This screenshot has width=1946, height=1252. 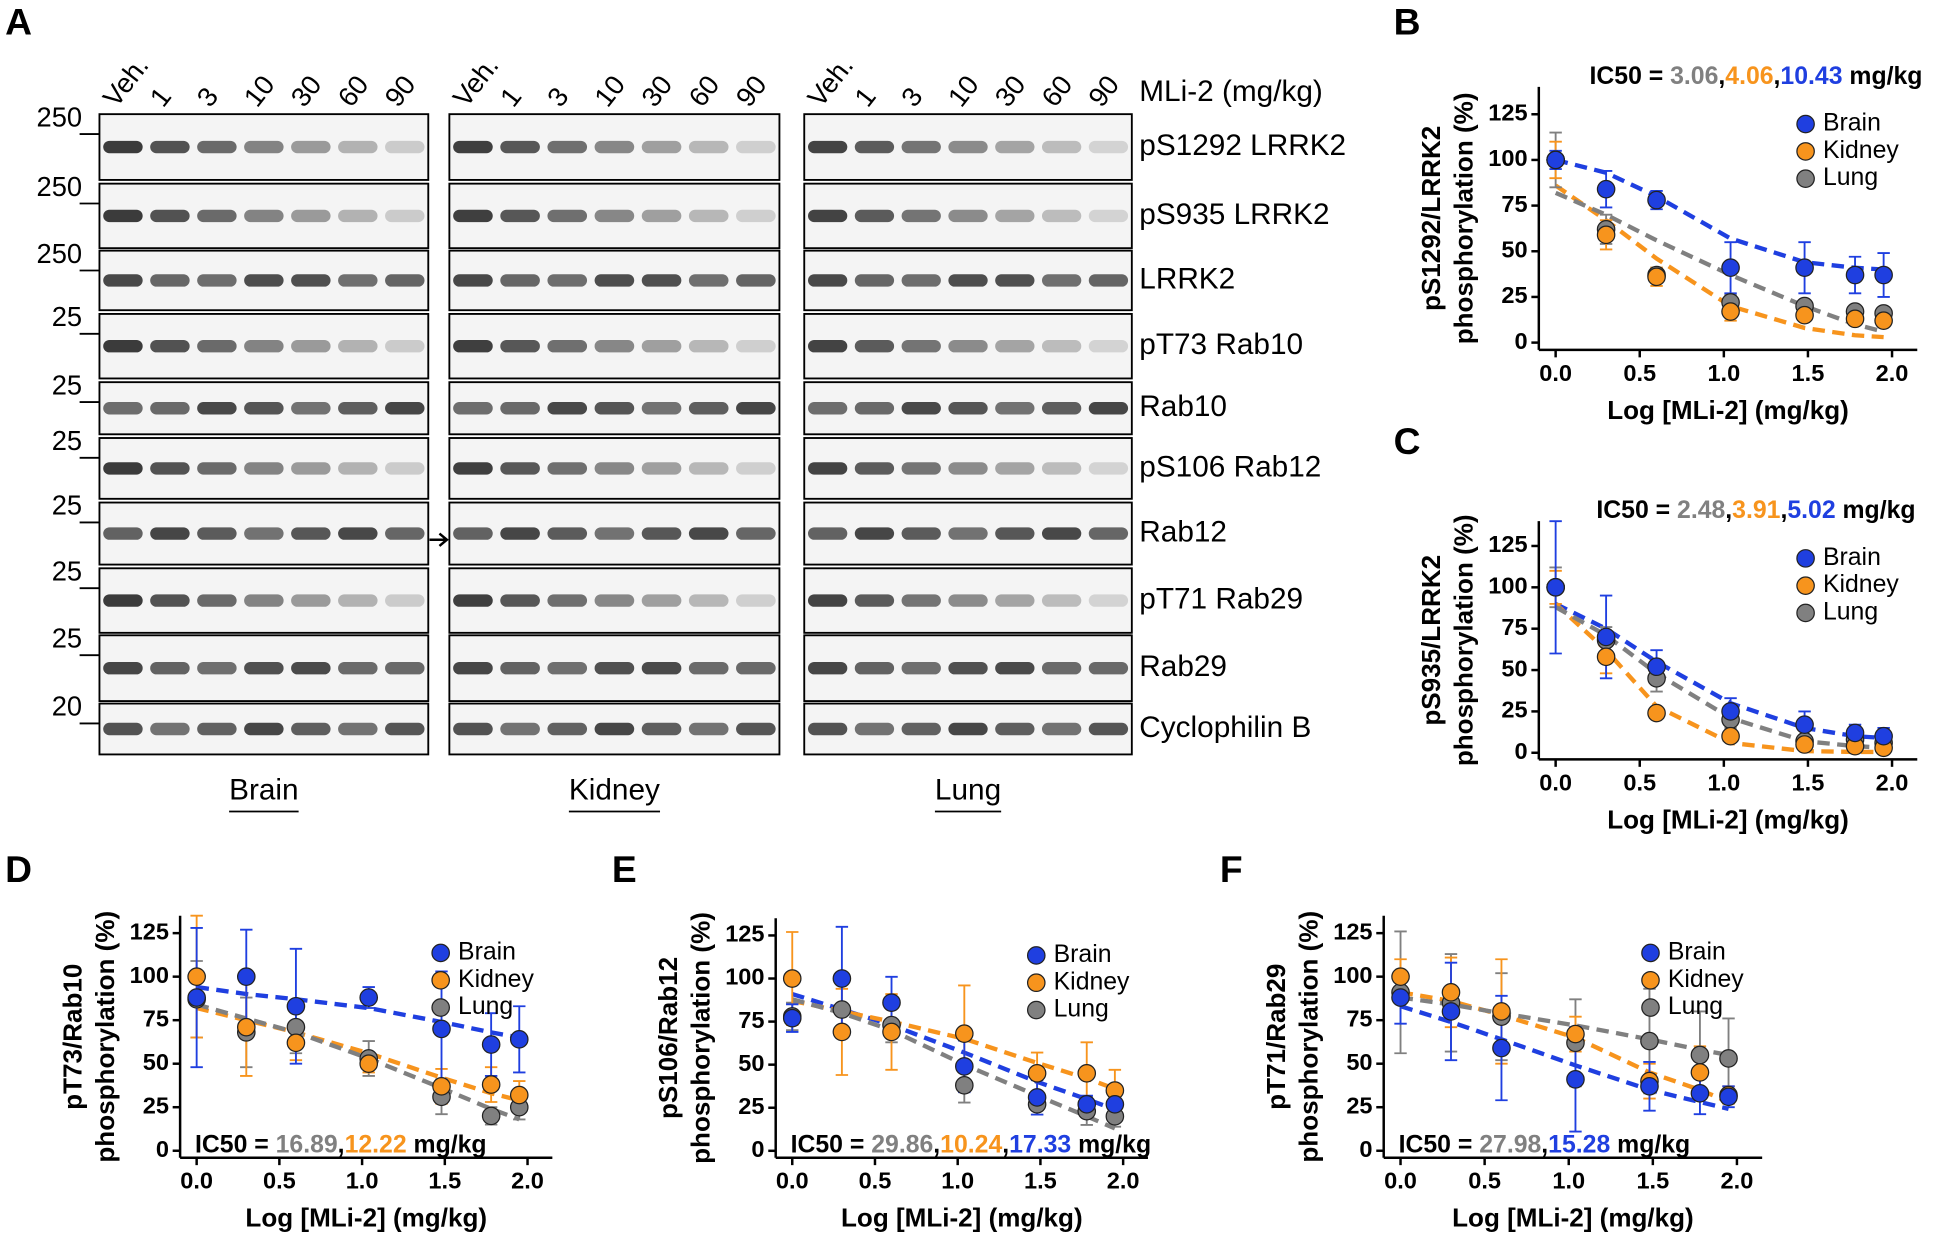 What do you see at coordinates (450, 1144) in the screenshot?
I see `ic50-unit: mg/kg` at bounding box center [450, 1144].